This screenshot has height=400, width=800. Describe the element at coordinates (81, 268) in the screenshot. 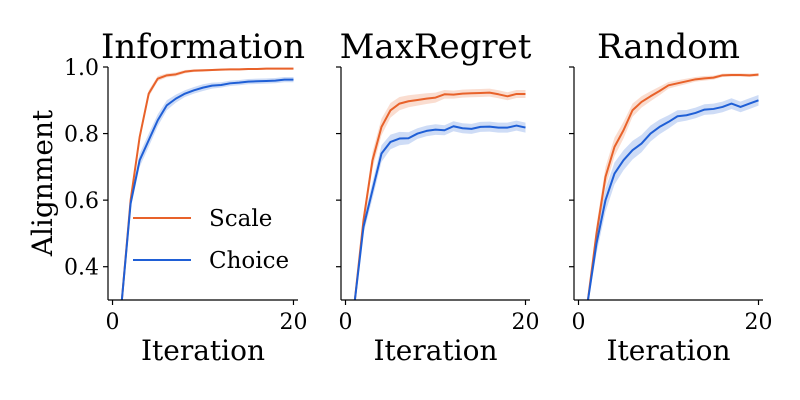

I see `y-tick-label: 0.4` at that location.